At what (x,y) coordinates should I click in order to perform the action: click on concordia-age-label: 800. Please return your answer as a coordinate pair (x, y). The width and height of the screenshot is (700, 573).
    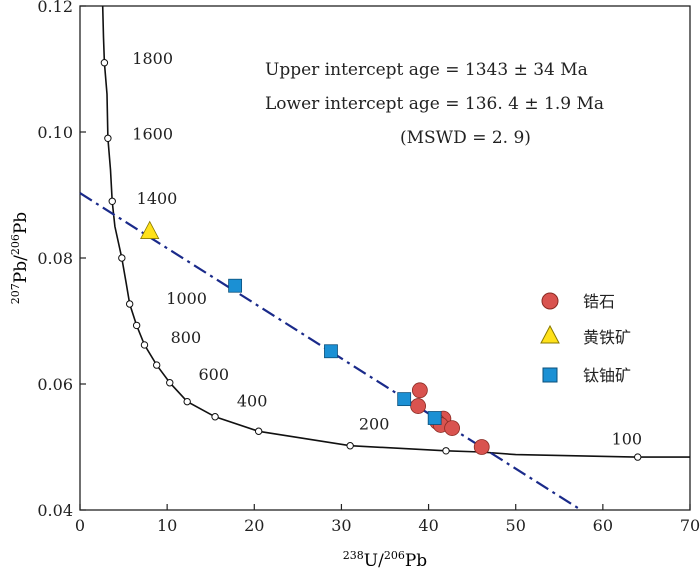
    Looking at the image, I should click on (186, 337).